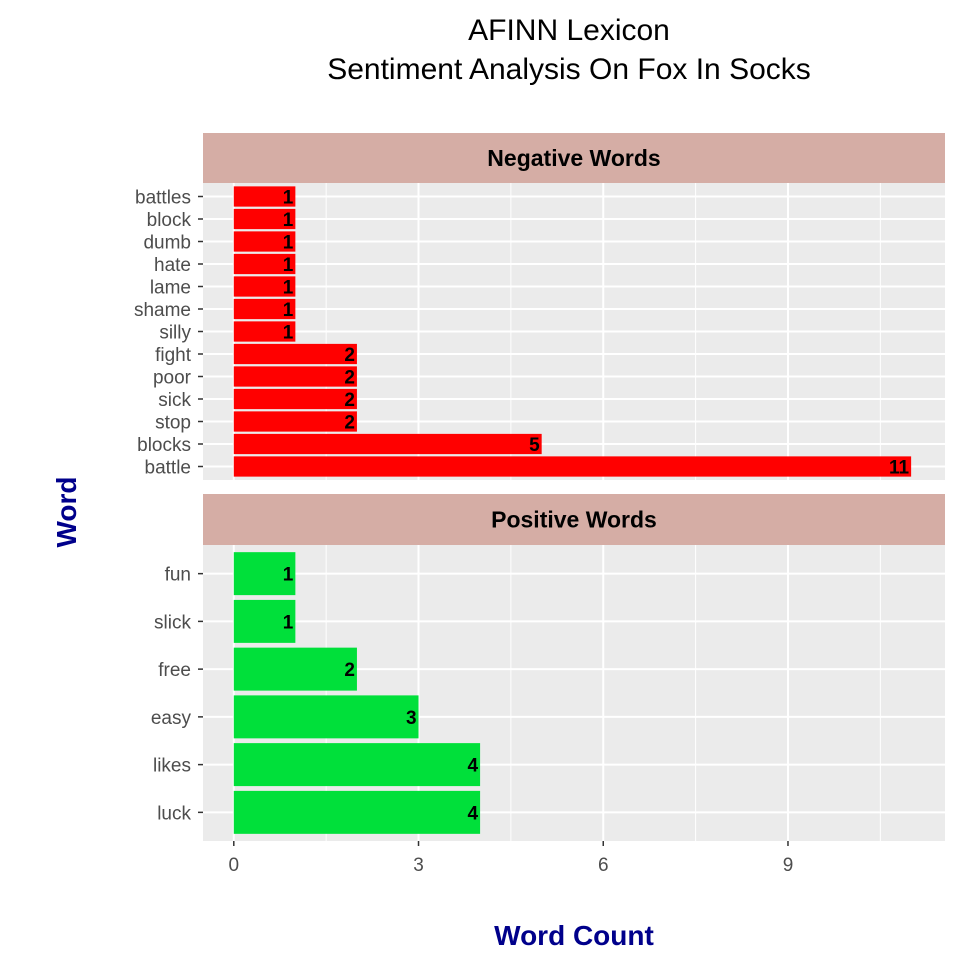 Image resolution: width=960 pixels, height=965 pixels. Describe the element at coordinates (169, 220) in the screenshot. I see `y-tick-label: block` at that location.